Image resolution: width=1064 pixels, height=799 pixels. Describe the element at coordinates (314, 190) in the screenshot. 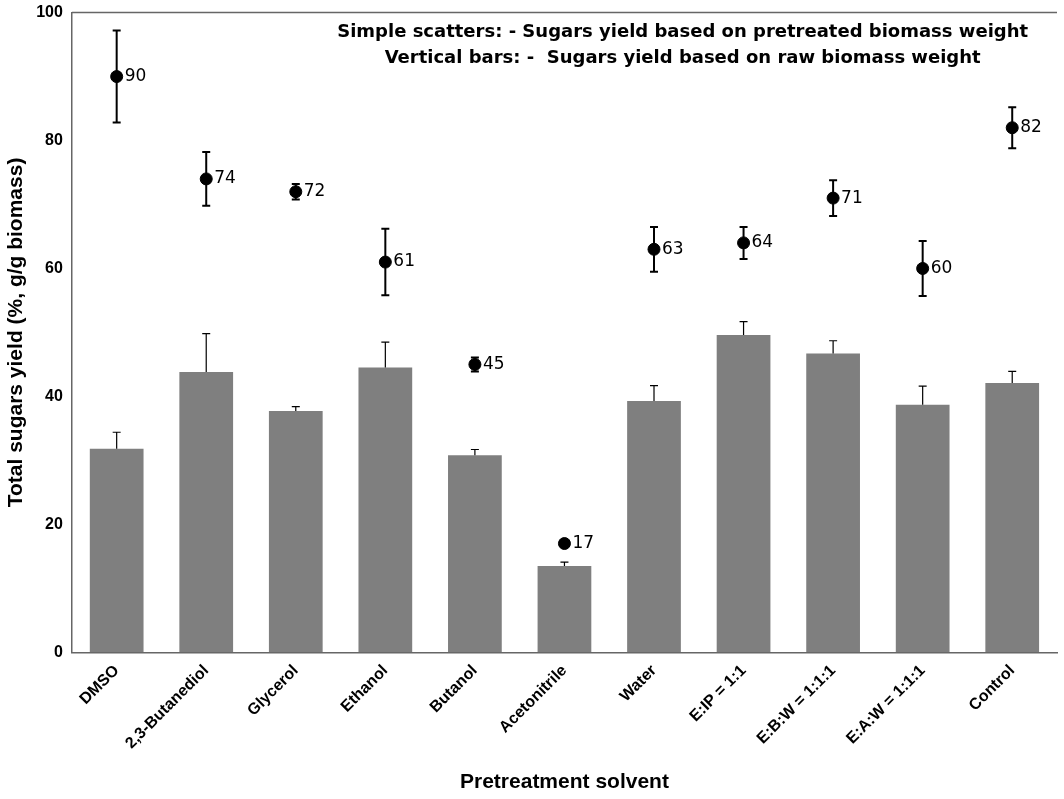

I see `data-label: 72` at that location.